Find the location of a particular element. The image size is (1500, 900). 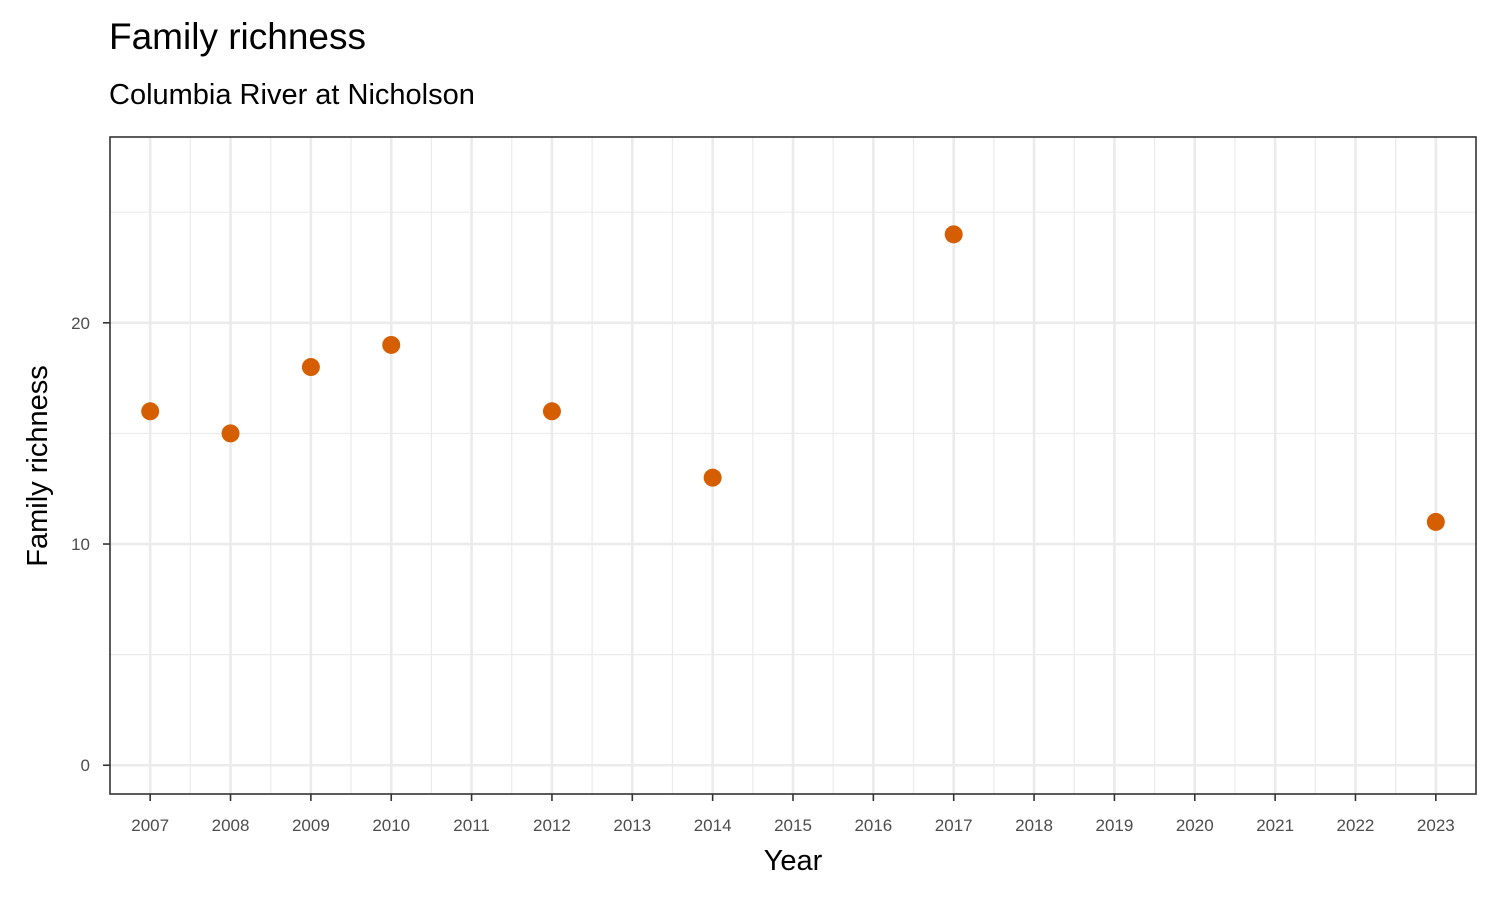

x-tick-label: 2017 is located at coordinates (954, 825).